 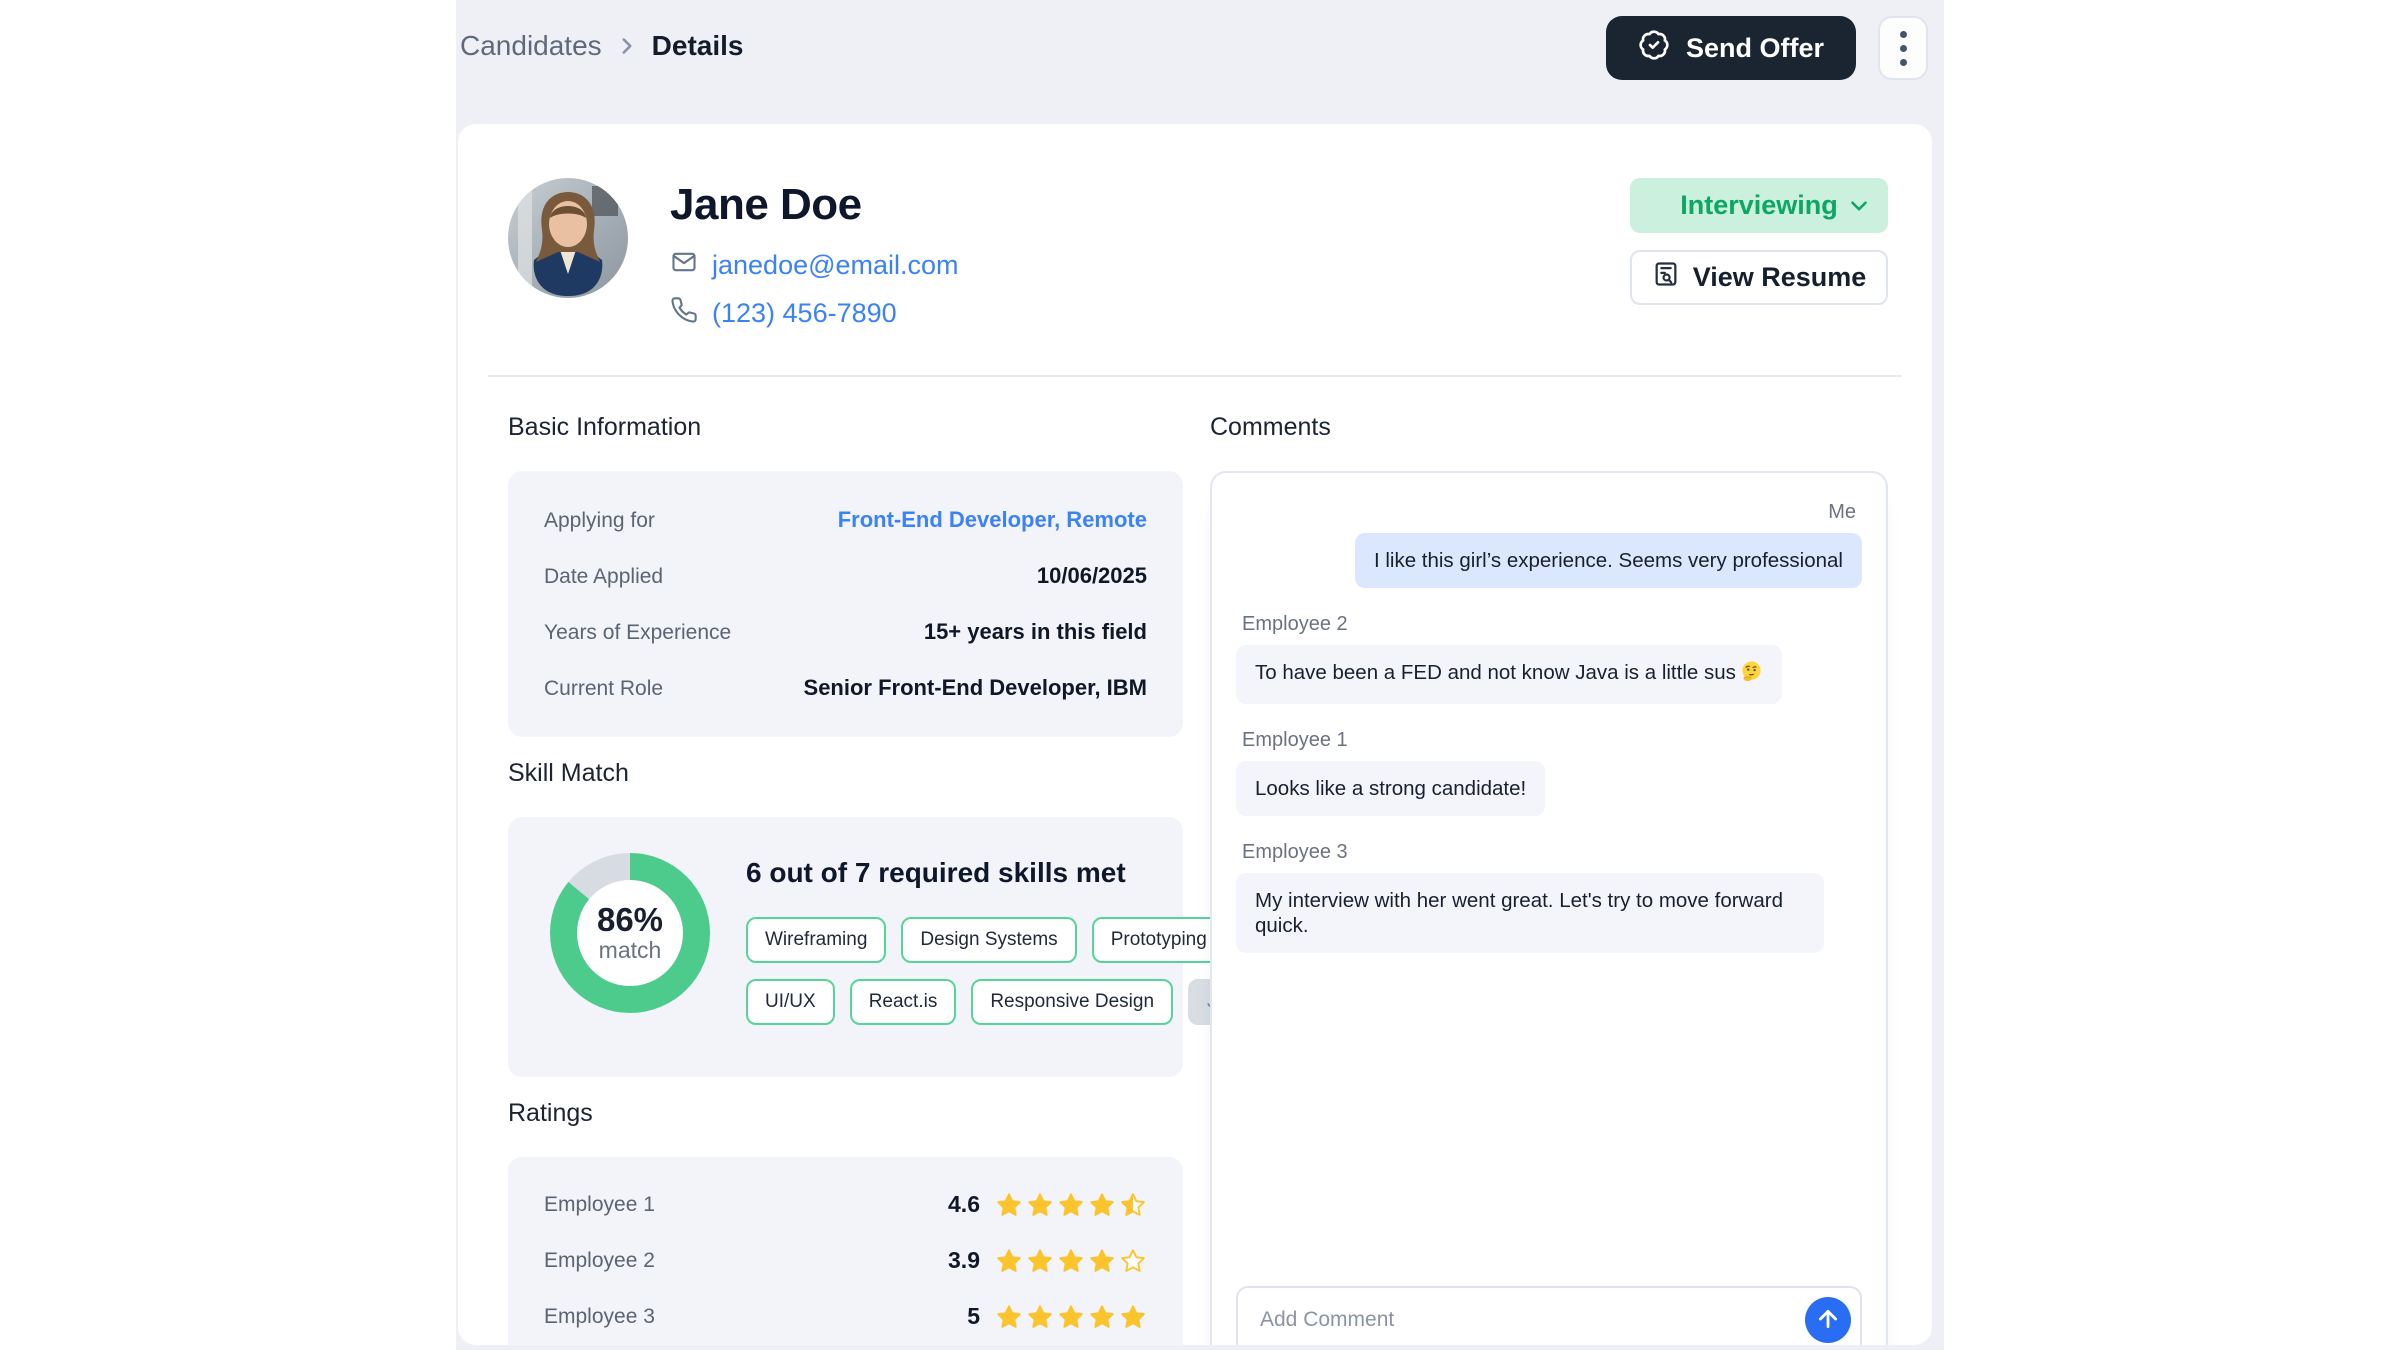 I want to click on rating-row: Employee 1 4.6, so click(x=845, y=1204).